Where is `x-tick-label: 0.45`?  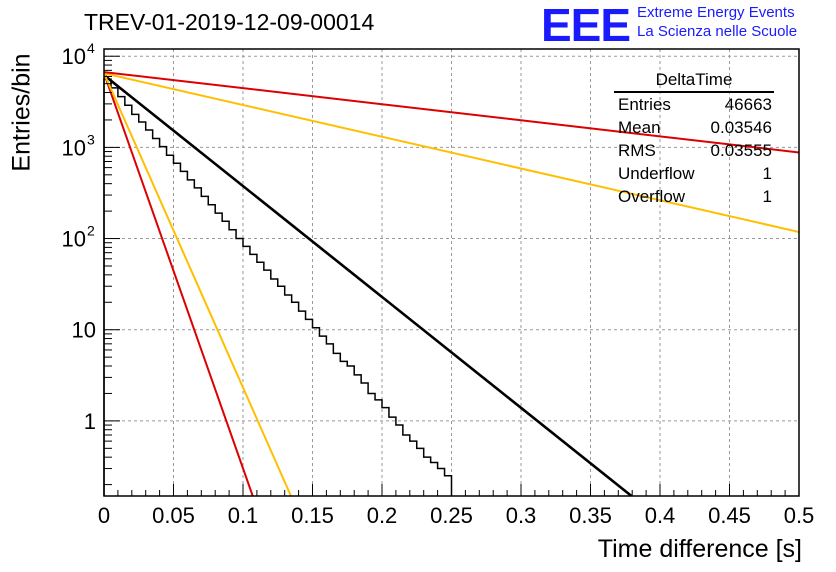 x-tick-label: 0.45 is located at coordinates (729, 515).